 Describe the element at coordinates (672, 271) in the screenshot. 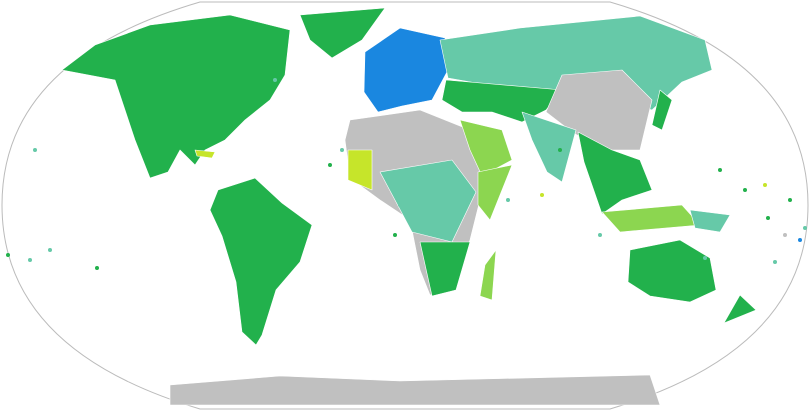

I see `region-australia` at that location.